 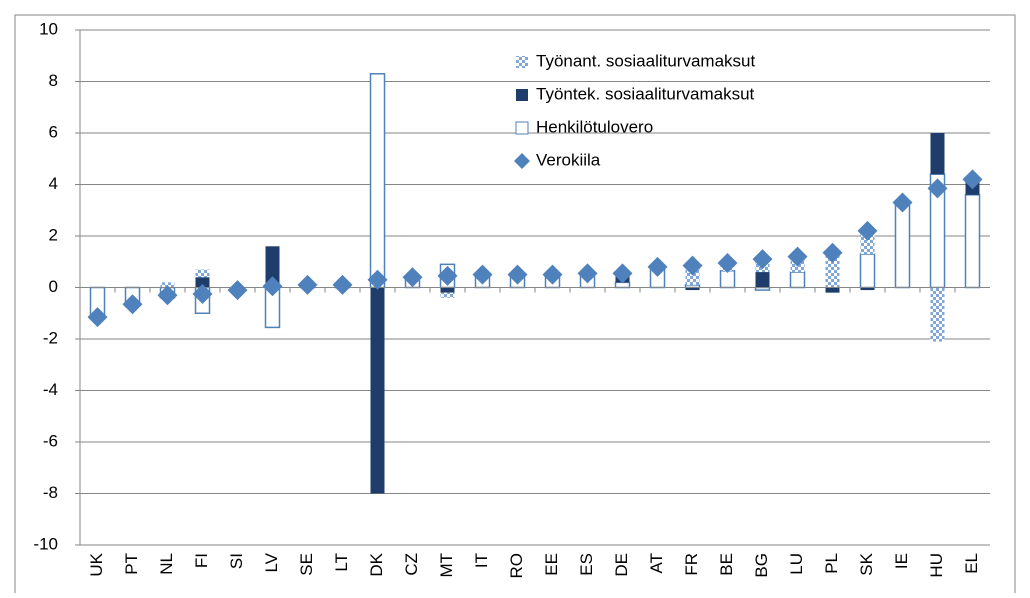 What do you see at coordinates (53, 183) in the screenshot?
I see `y-tick-label: 4` at bounding box center [53, 183].